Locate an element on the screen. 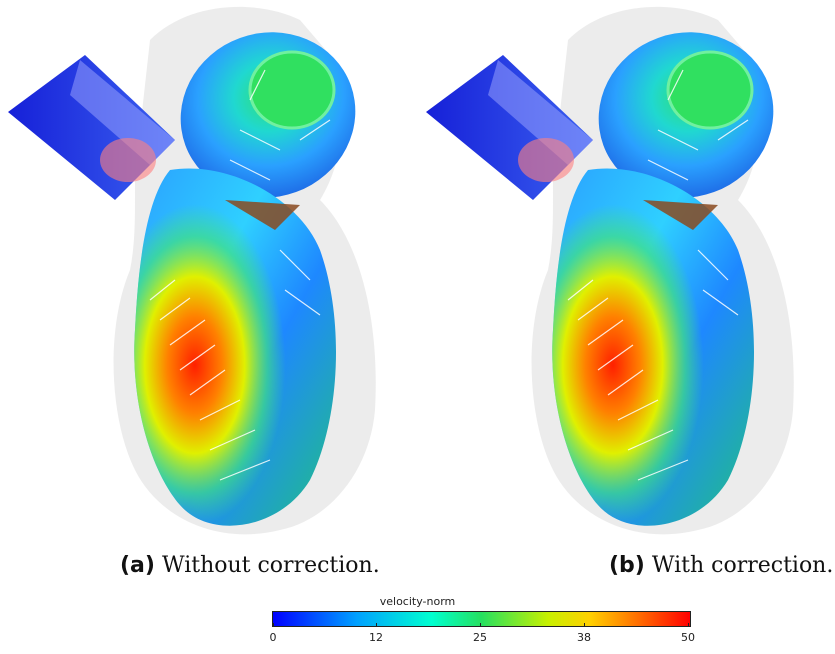 The height and width of the screenshot is (654, 835). caption-a-text: Without correction. is located at coordinates (270, 565).